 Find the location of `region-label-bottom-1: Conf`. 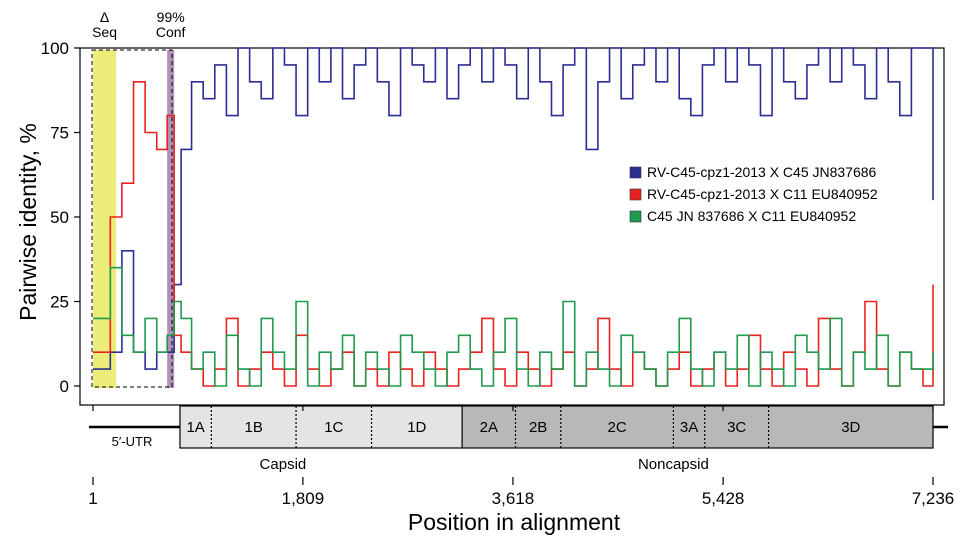

region-label-bottom-1: Conf is located at coordinates (171, 32).